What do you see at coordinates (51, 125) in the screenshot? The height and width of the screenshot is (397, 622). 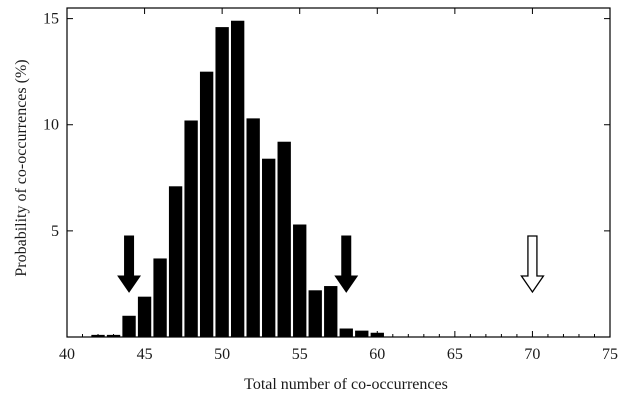 I see `y-tick-label: 10` at bounding box center [51, 125].